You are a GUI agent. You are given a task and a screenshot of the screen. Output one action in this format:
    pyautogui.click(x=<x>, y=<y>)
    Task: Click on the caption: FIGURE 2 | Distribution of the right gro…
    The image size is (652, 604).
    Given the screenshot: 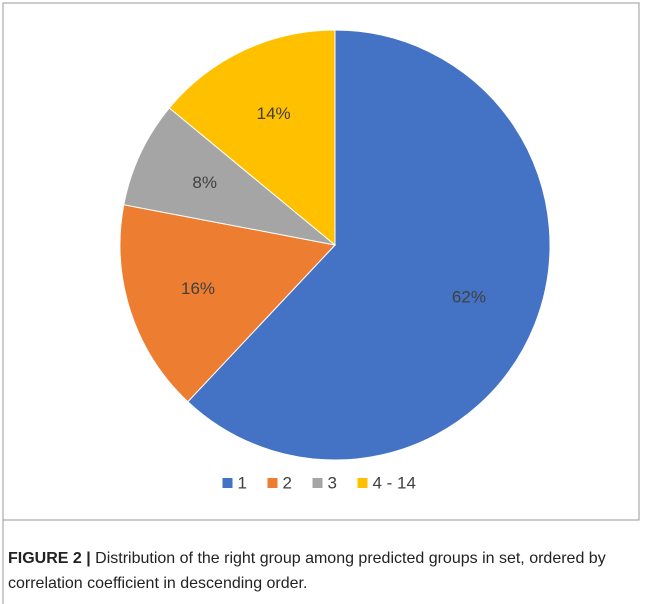 What is the action you would take?
    pyautogui.click(x=323, y=571)
    